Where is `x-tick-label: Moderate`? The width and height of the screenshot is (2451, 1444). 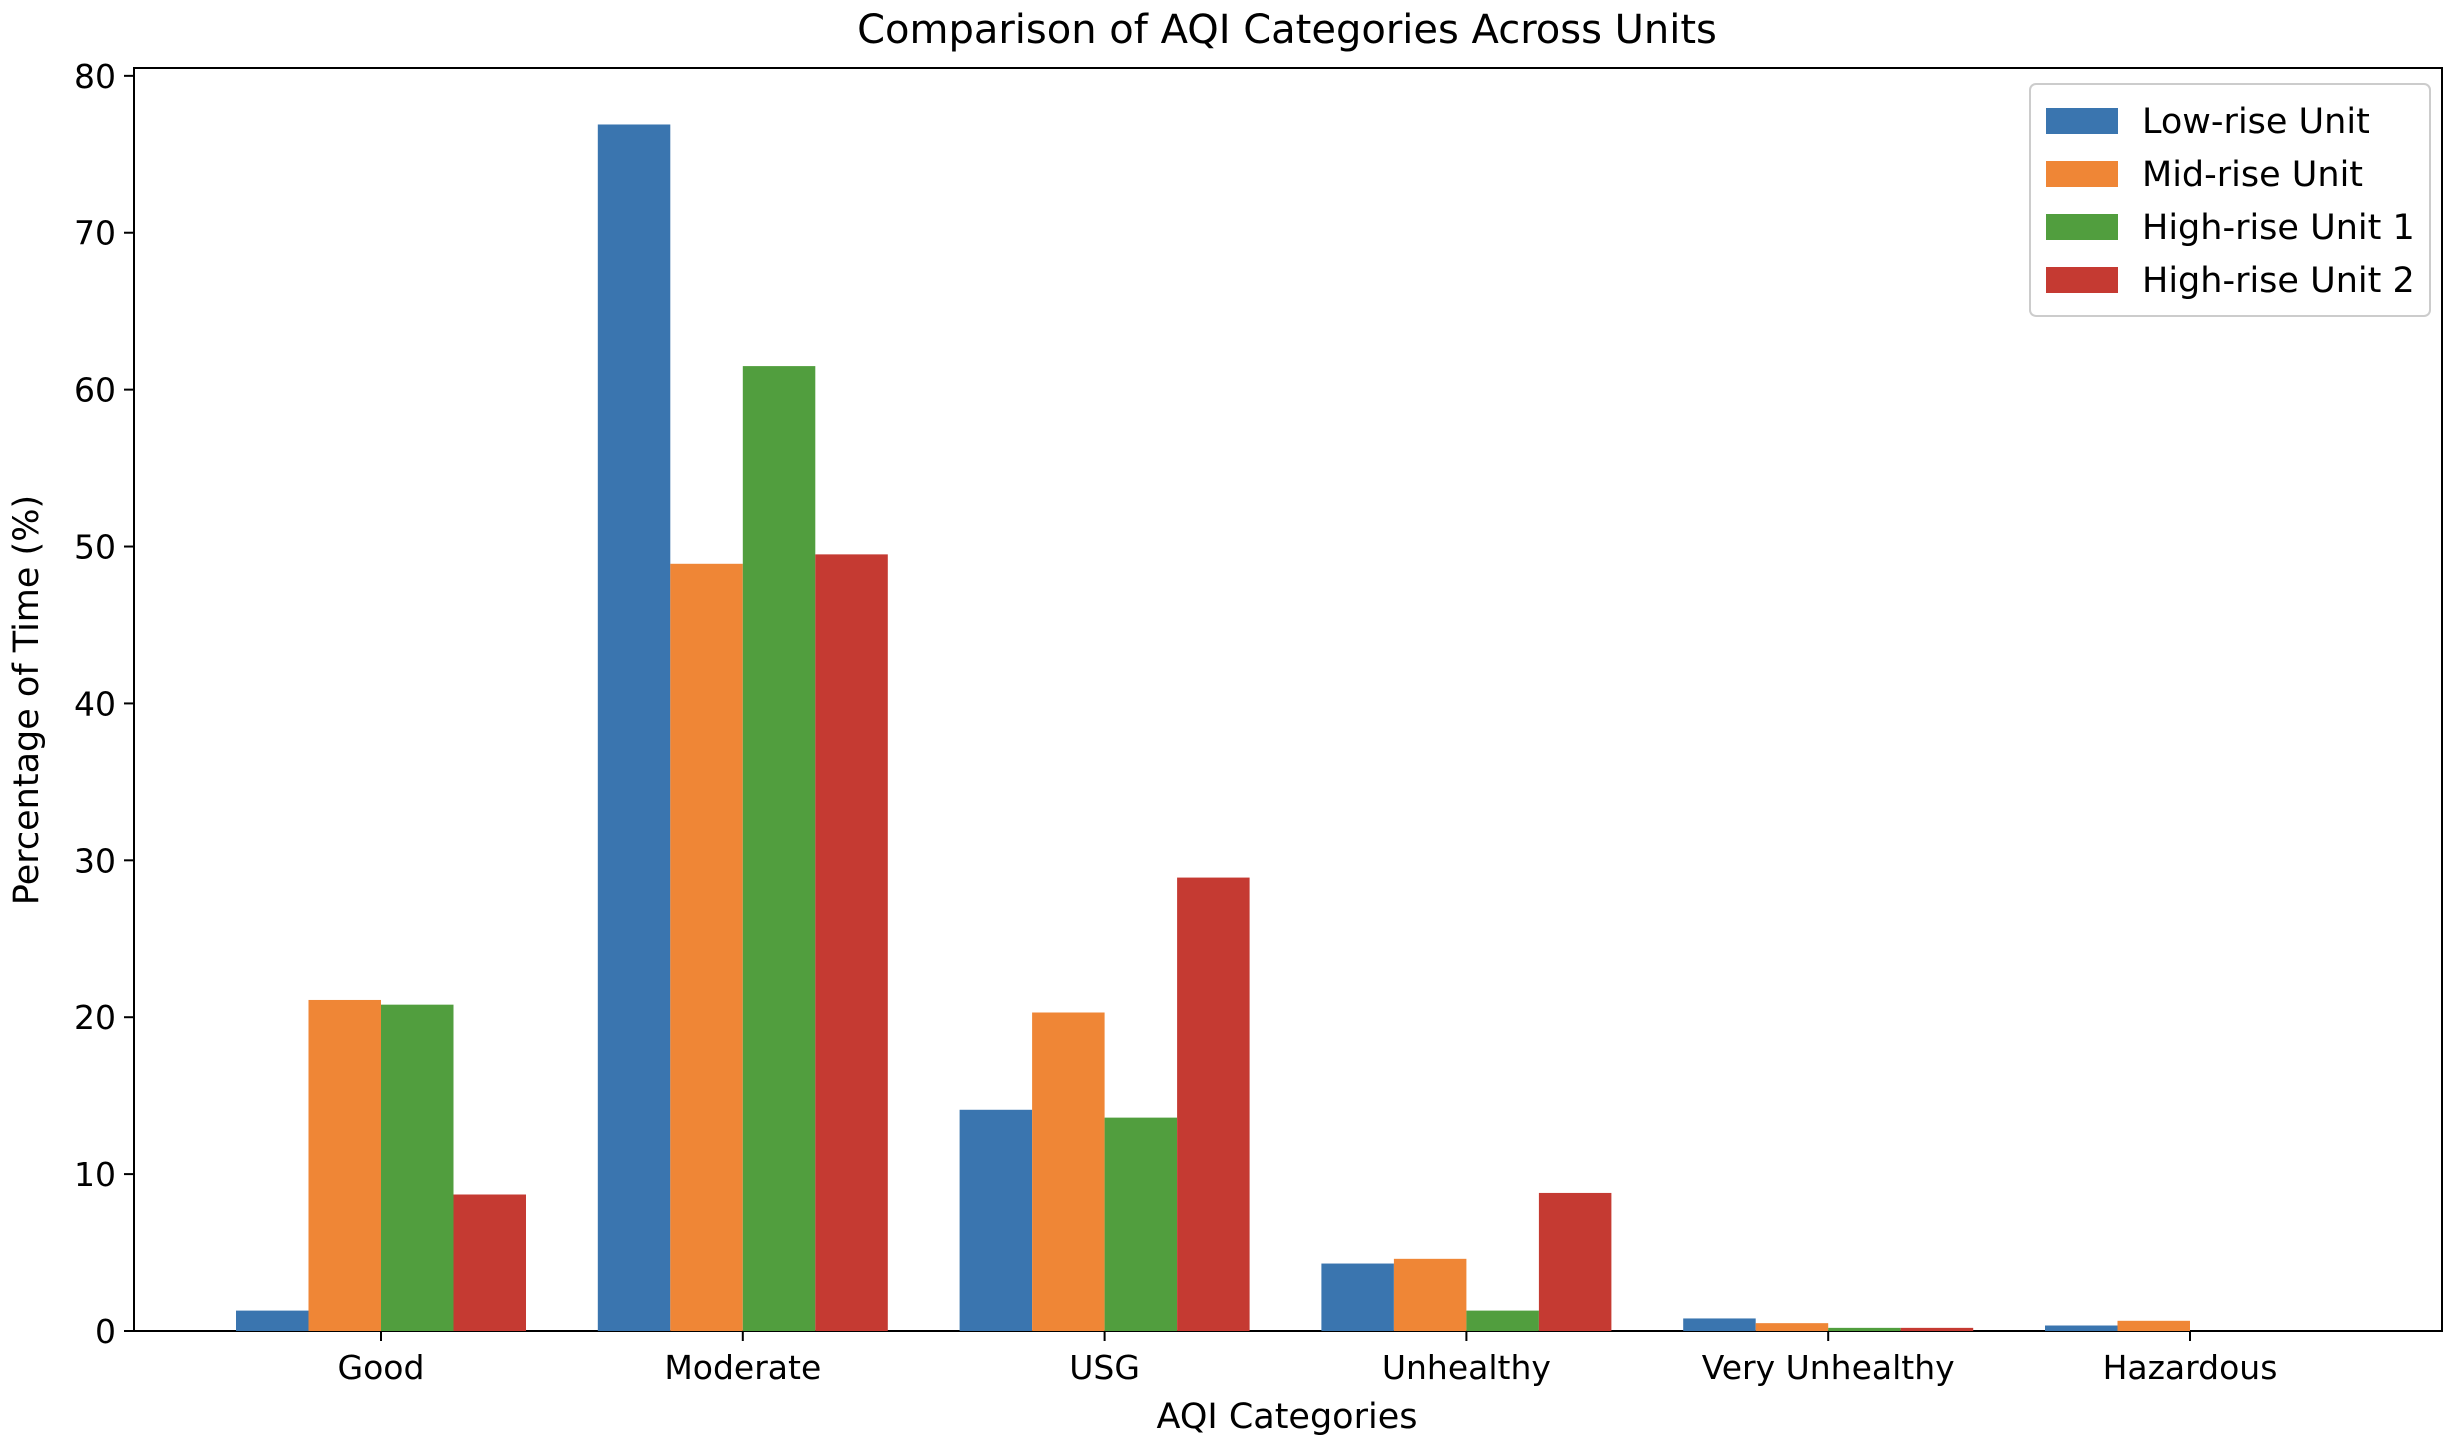 x-tick-label: Moderate is located at coordinates (742, 1367).